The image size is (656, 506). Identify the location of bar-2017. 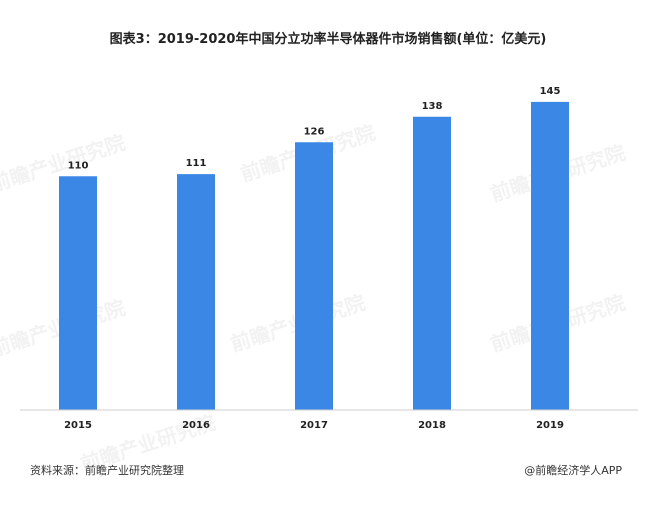
(314, 276).